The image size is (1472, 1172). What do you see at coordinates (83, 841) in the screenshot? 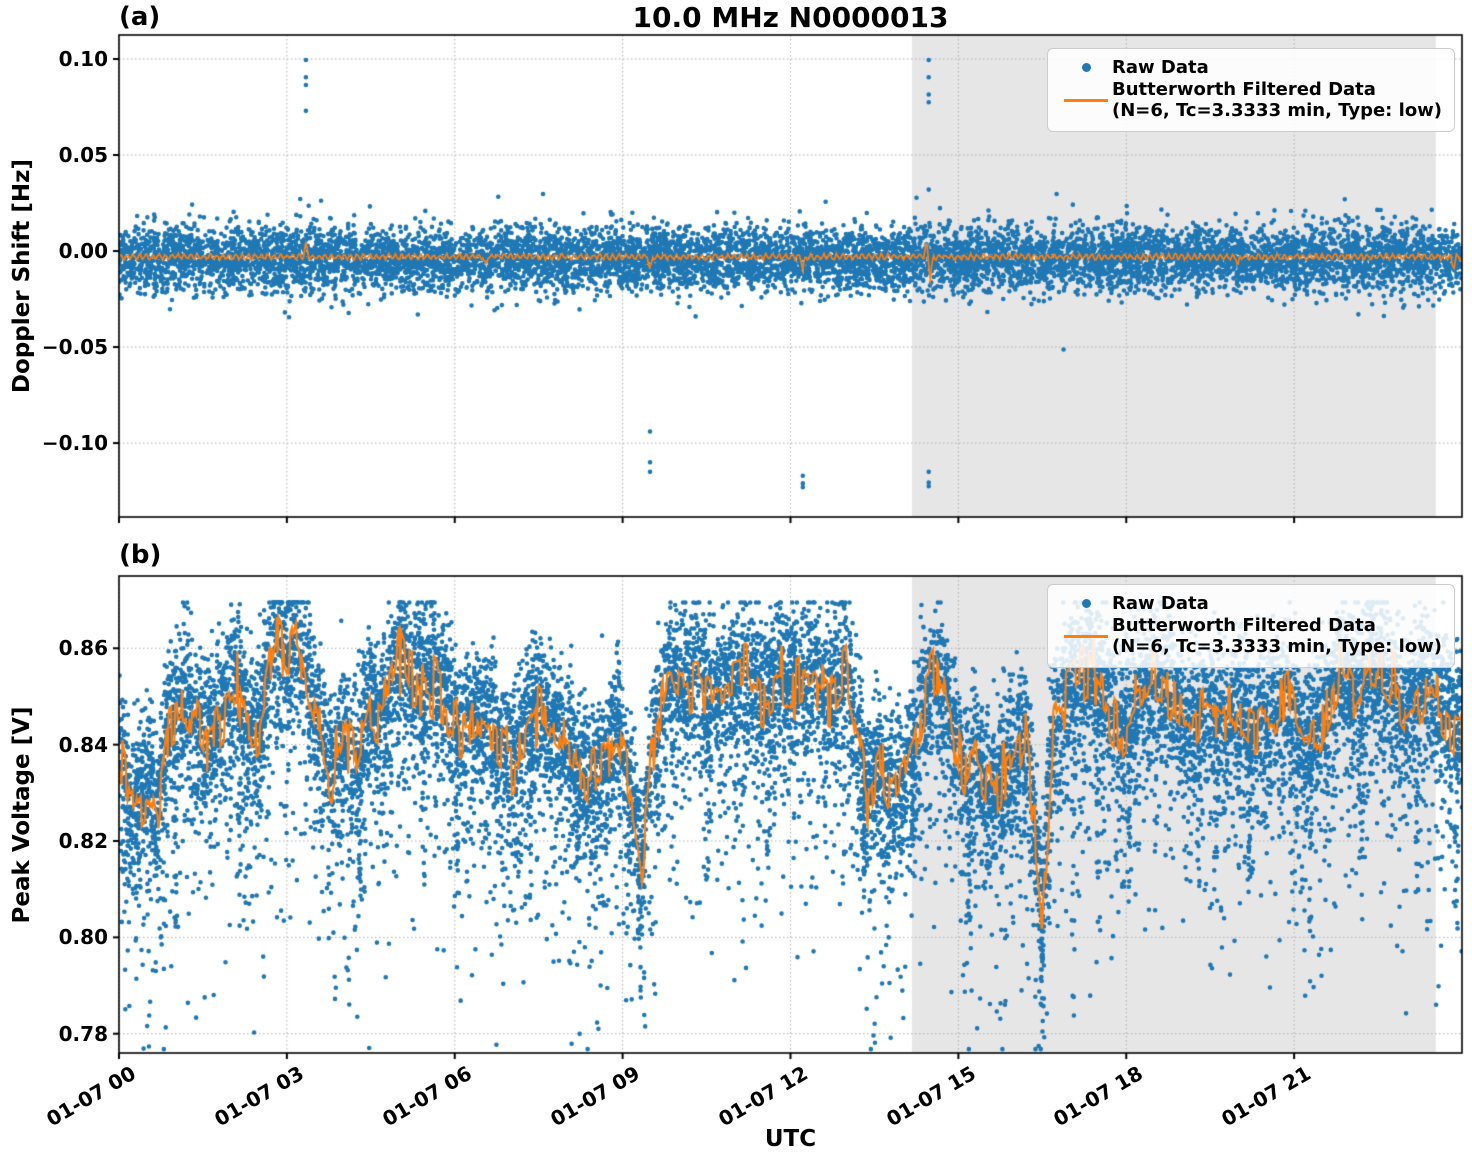
I see `y-tick-label: 0.82` at bounding box center [83, 841].